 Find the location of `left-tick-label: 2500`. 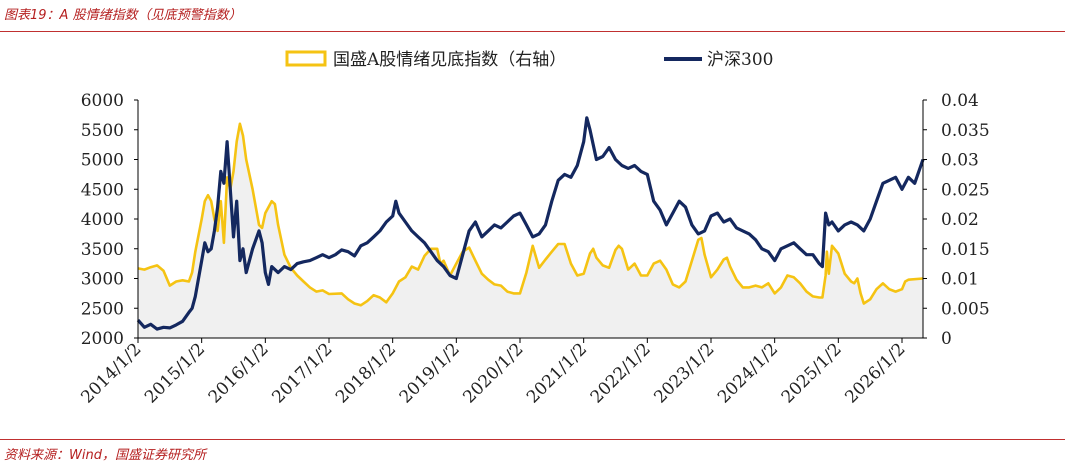

left-tick-label: 2500 is located at coordinates (102, 309).